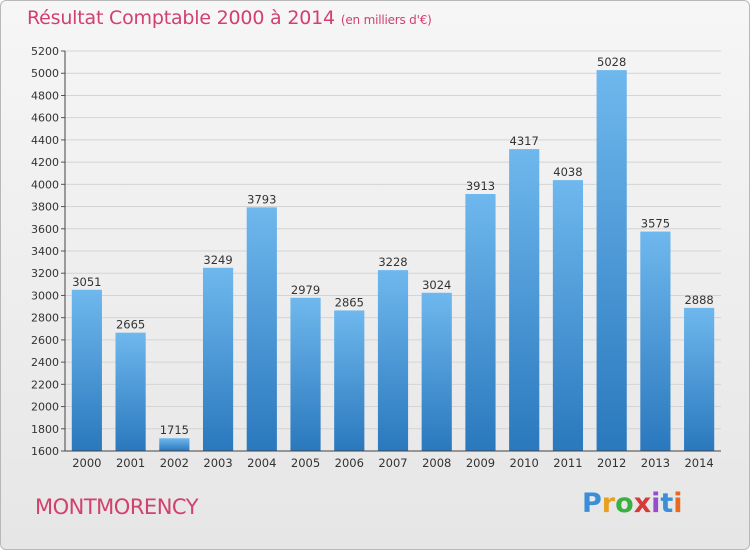 This screenshot has height=550, width=750. Describe the element at coordinates (45, 207) in the screenshot. I see `y-tick-label: 3800` at that location.